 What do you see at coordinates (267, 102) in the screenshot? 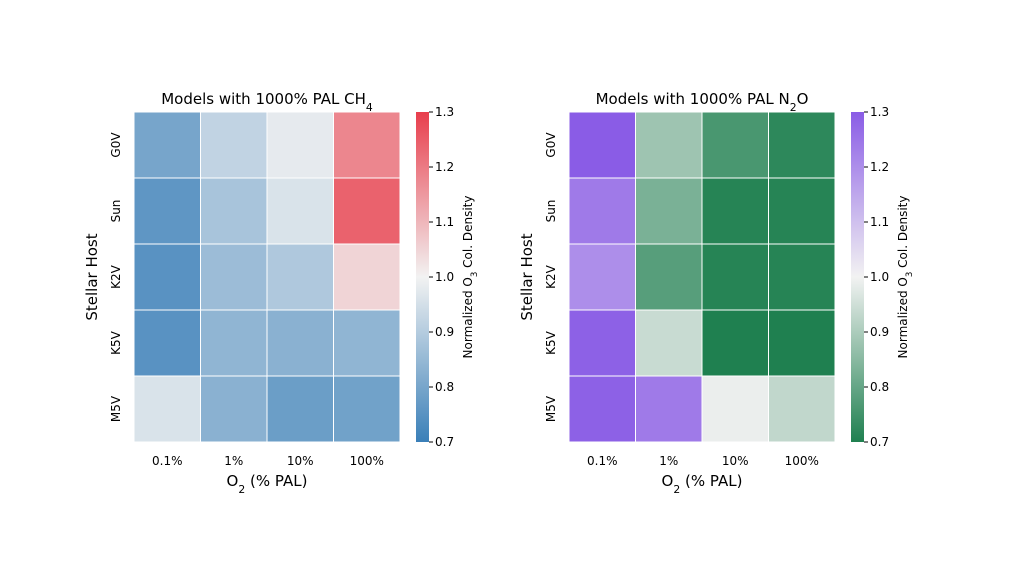
I see `chart-title: Models with 1000% PAL CH4` at bounding box center [267, 102].